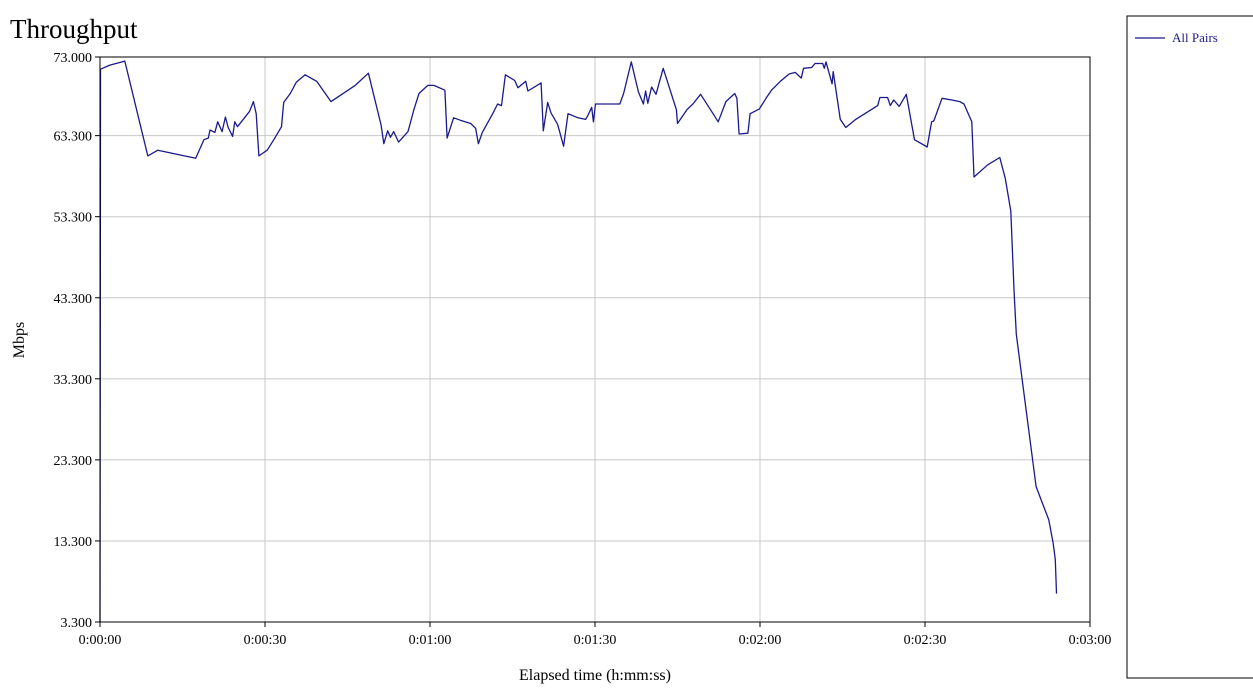 This screenshot has width=1253, height=695. Describe the element at coordinates (265, 640) in the screenshot. I see `x-tick-label: 0:00:30` at that location.